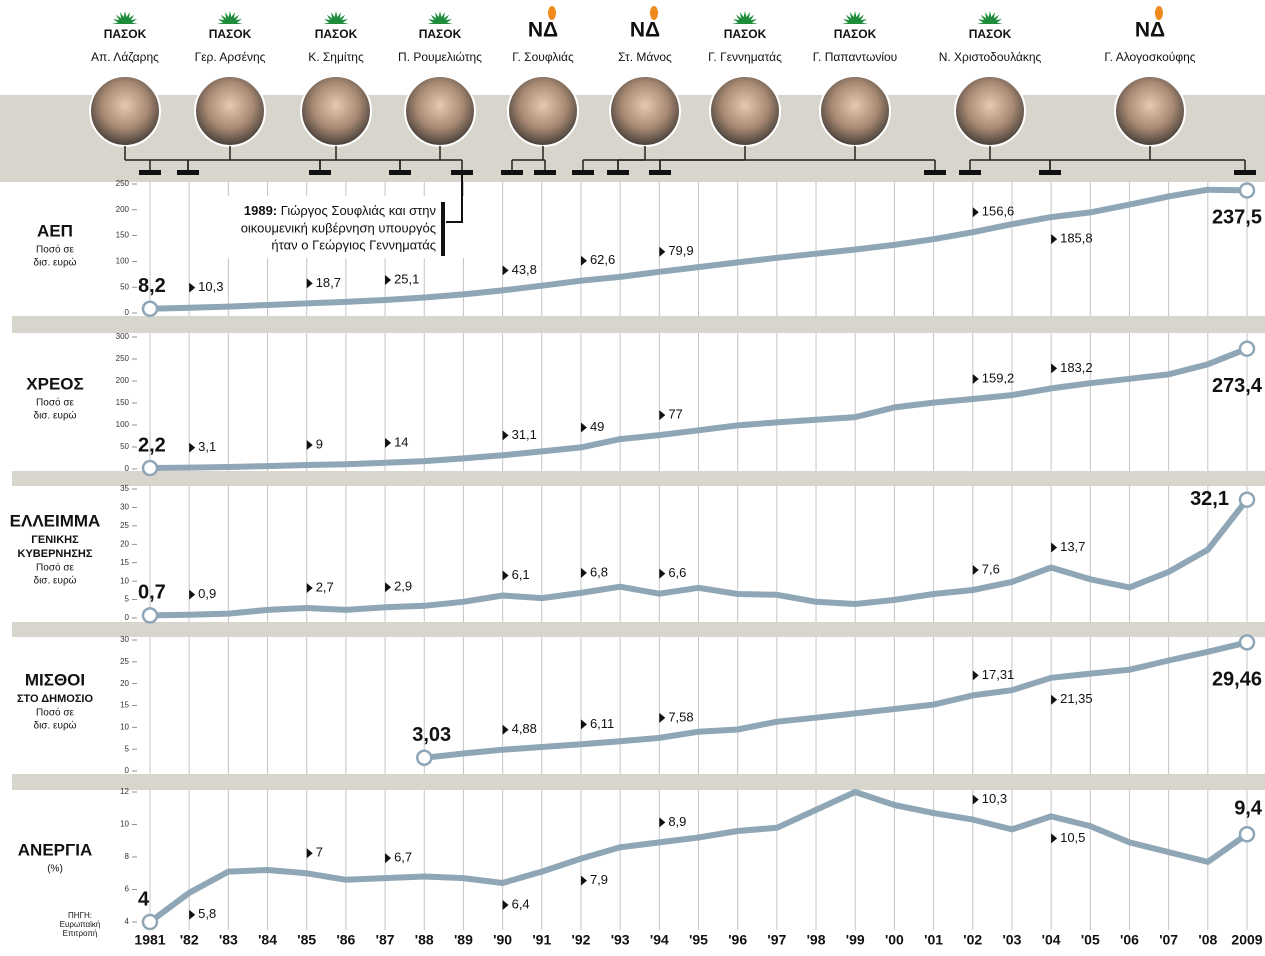 The width and height of the screenshot is (1265, 956). I want to click on value-label: 21,35, so click(1076, 698).